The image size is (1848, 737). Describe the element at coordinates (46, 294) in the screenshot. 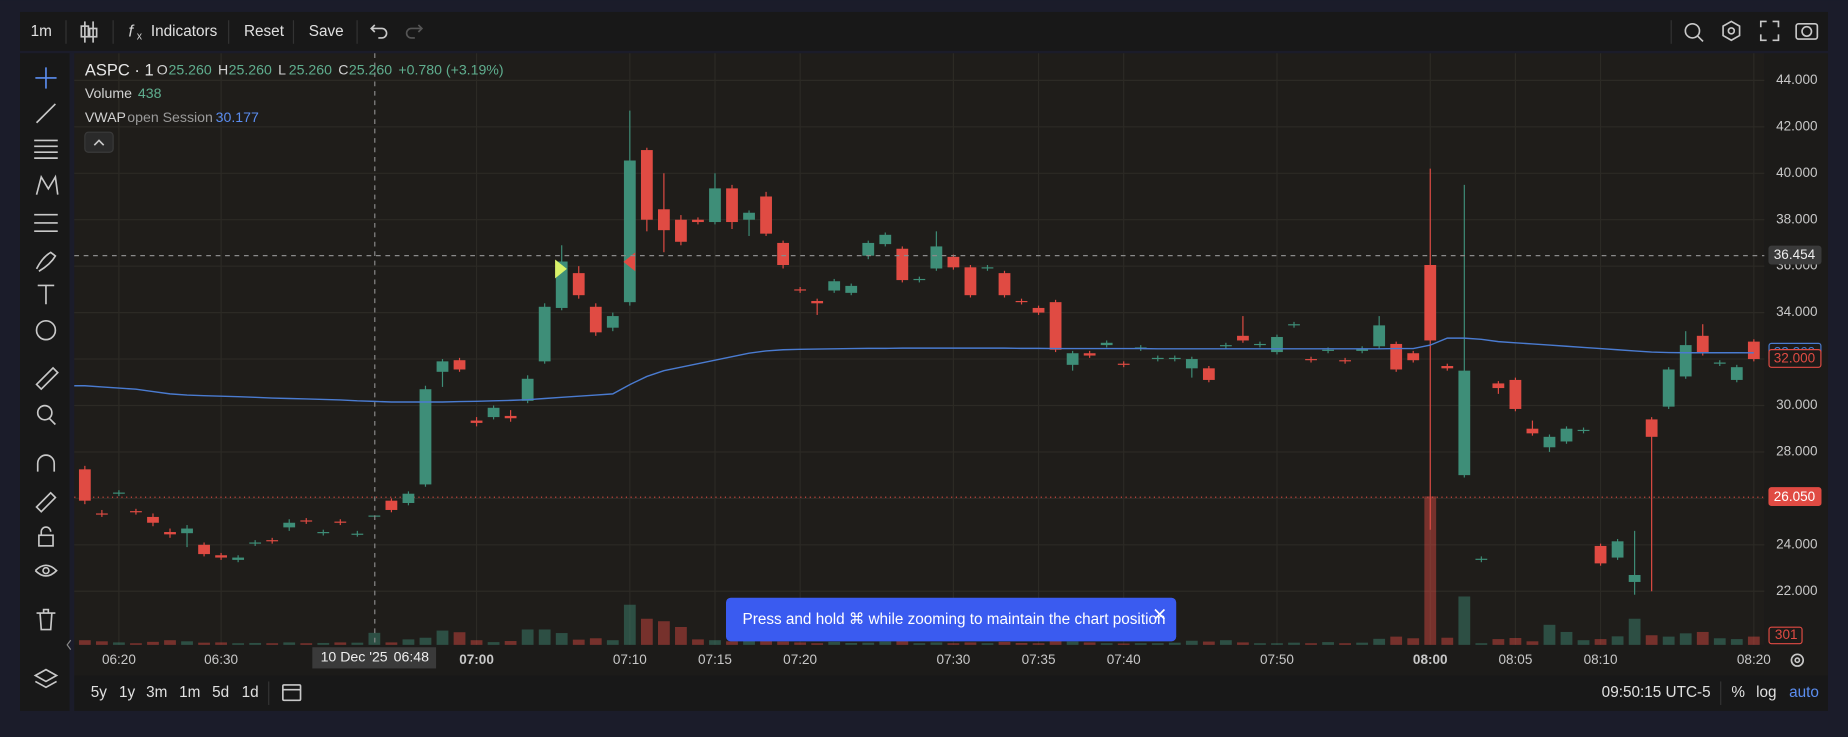

I see `text-tool` at that location.